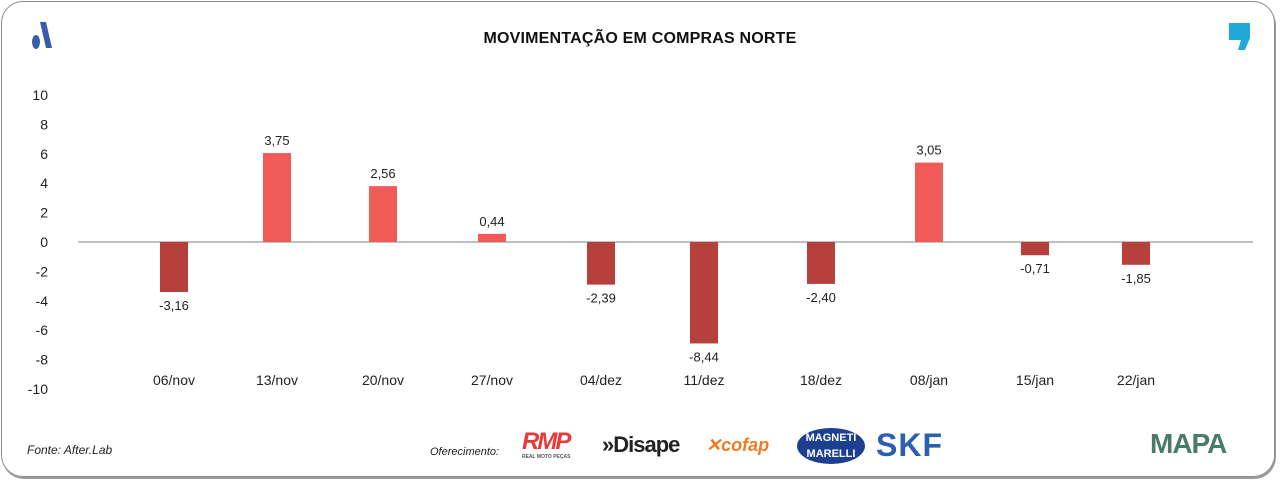  What do you see at coordinates (44, 154) in the screenshot?
I see `y-tick-label: 6` at bounding box center [44, 154].